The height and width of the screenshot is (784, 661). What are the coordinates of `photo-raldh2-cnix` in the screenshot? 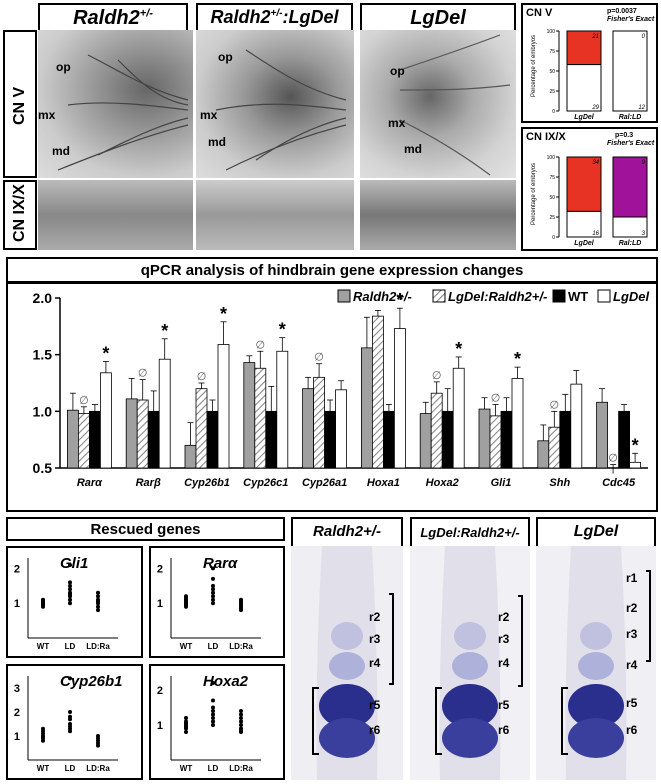 It's located at (115, 215).